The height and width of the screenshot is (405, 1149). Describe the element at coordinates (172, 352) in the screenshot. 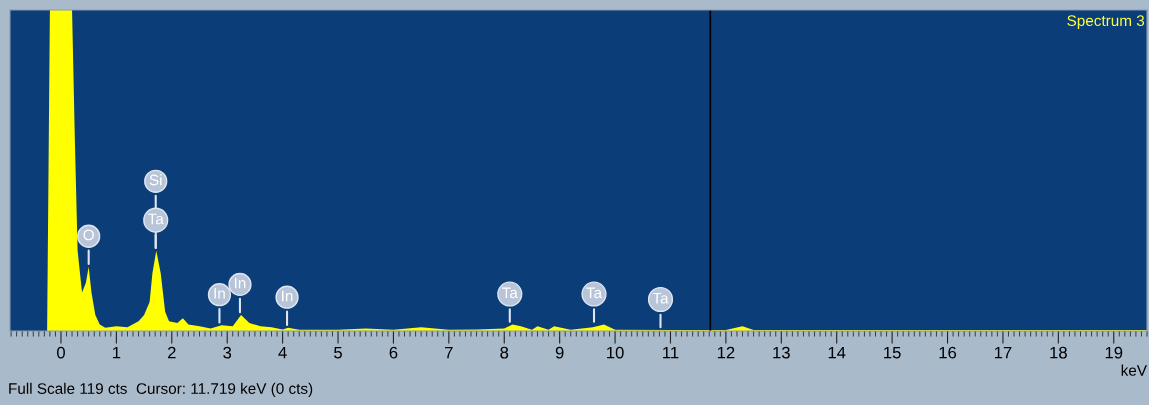

I see `x-tick-label: 2` at that location.